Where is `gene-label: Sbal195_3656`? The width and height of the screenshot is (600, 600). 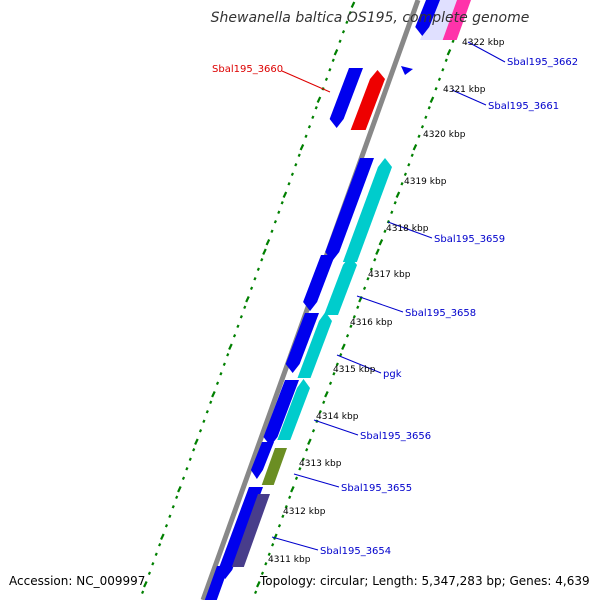 gene-label: Sbal195_3656 is located at coordinates (395, 436).